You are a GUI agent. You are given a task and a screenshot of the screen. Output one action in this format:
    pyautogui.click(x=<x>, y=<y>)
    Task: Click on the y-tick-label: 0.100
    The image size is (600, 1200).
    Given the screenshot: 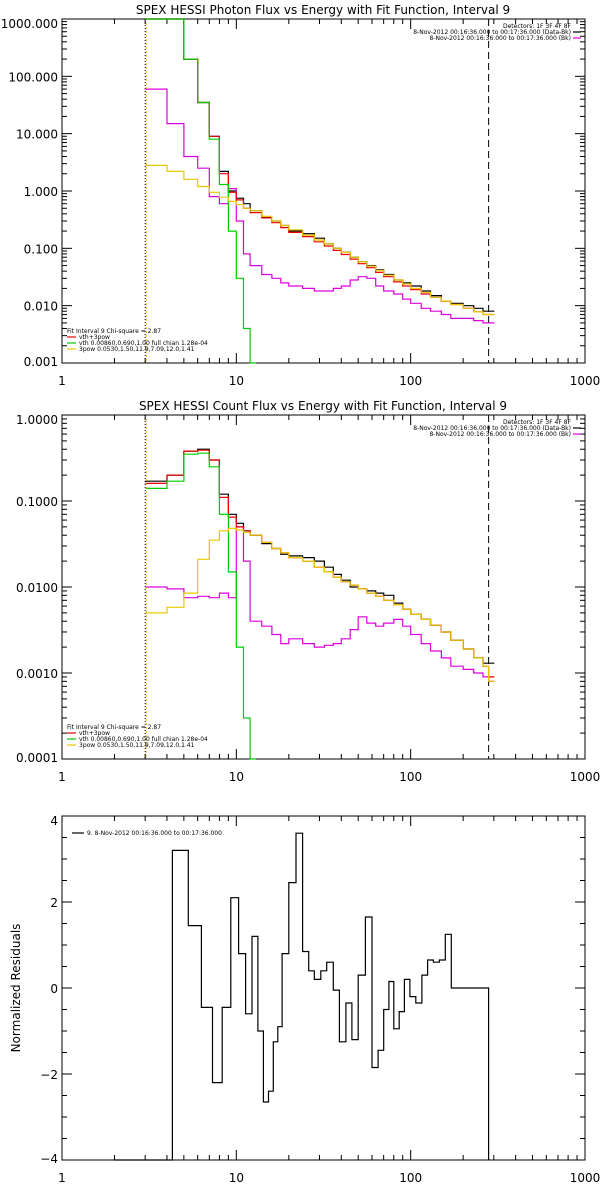 What is the action you would take?
    pyautogui.click(x=41, y=249)
    